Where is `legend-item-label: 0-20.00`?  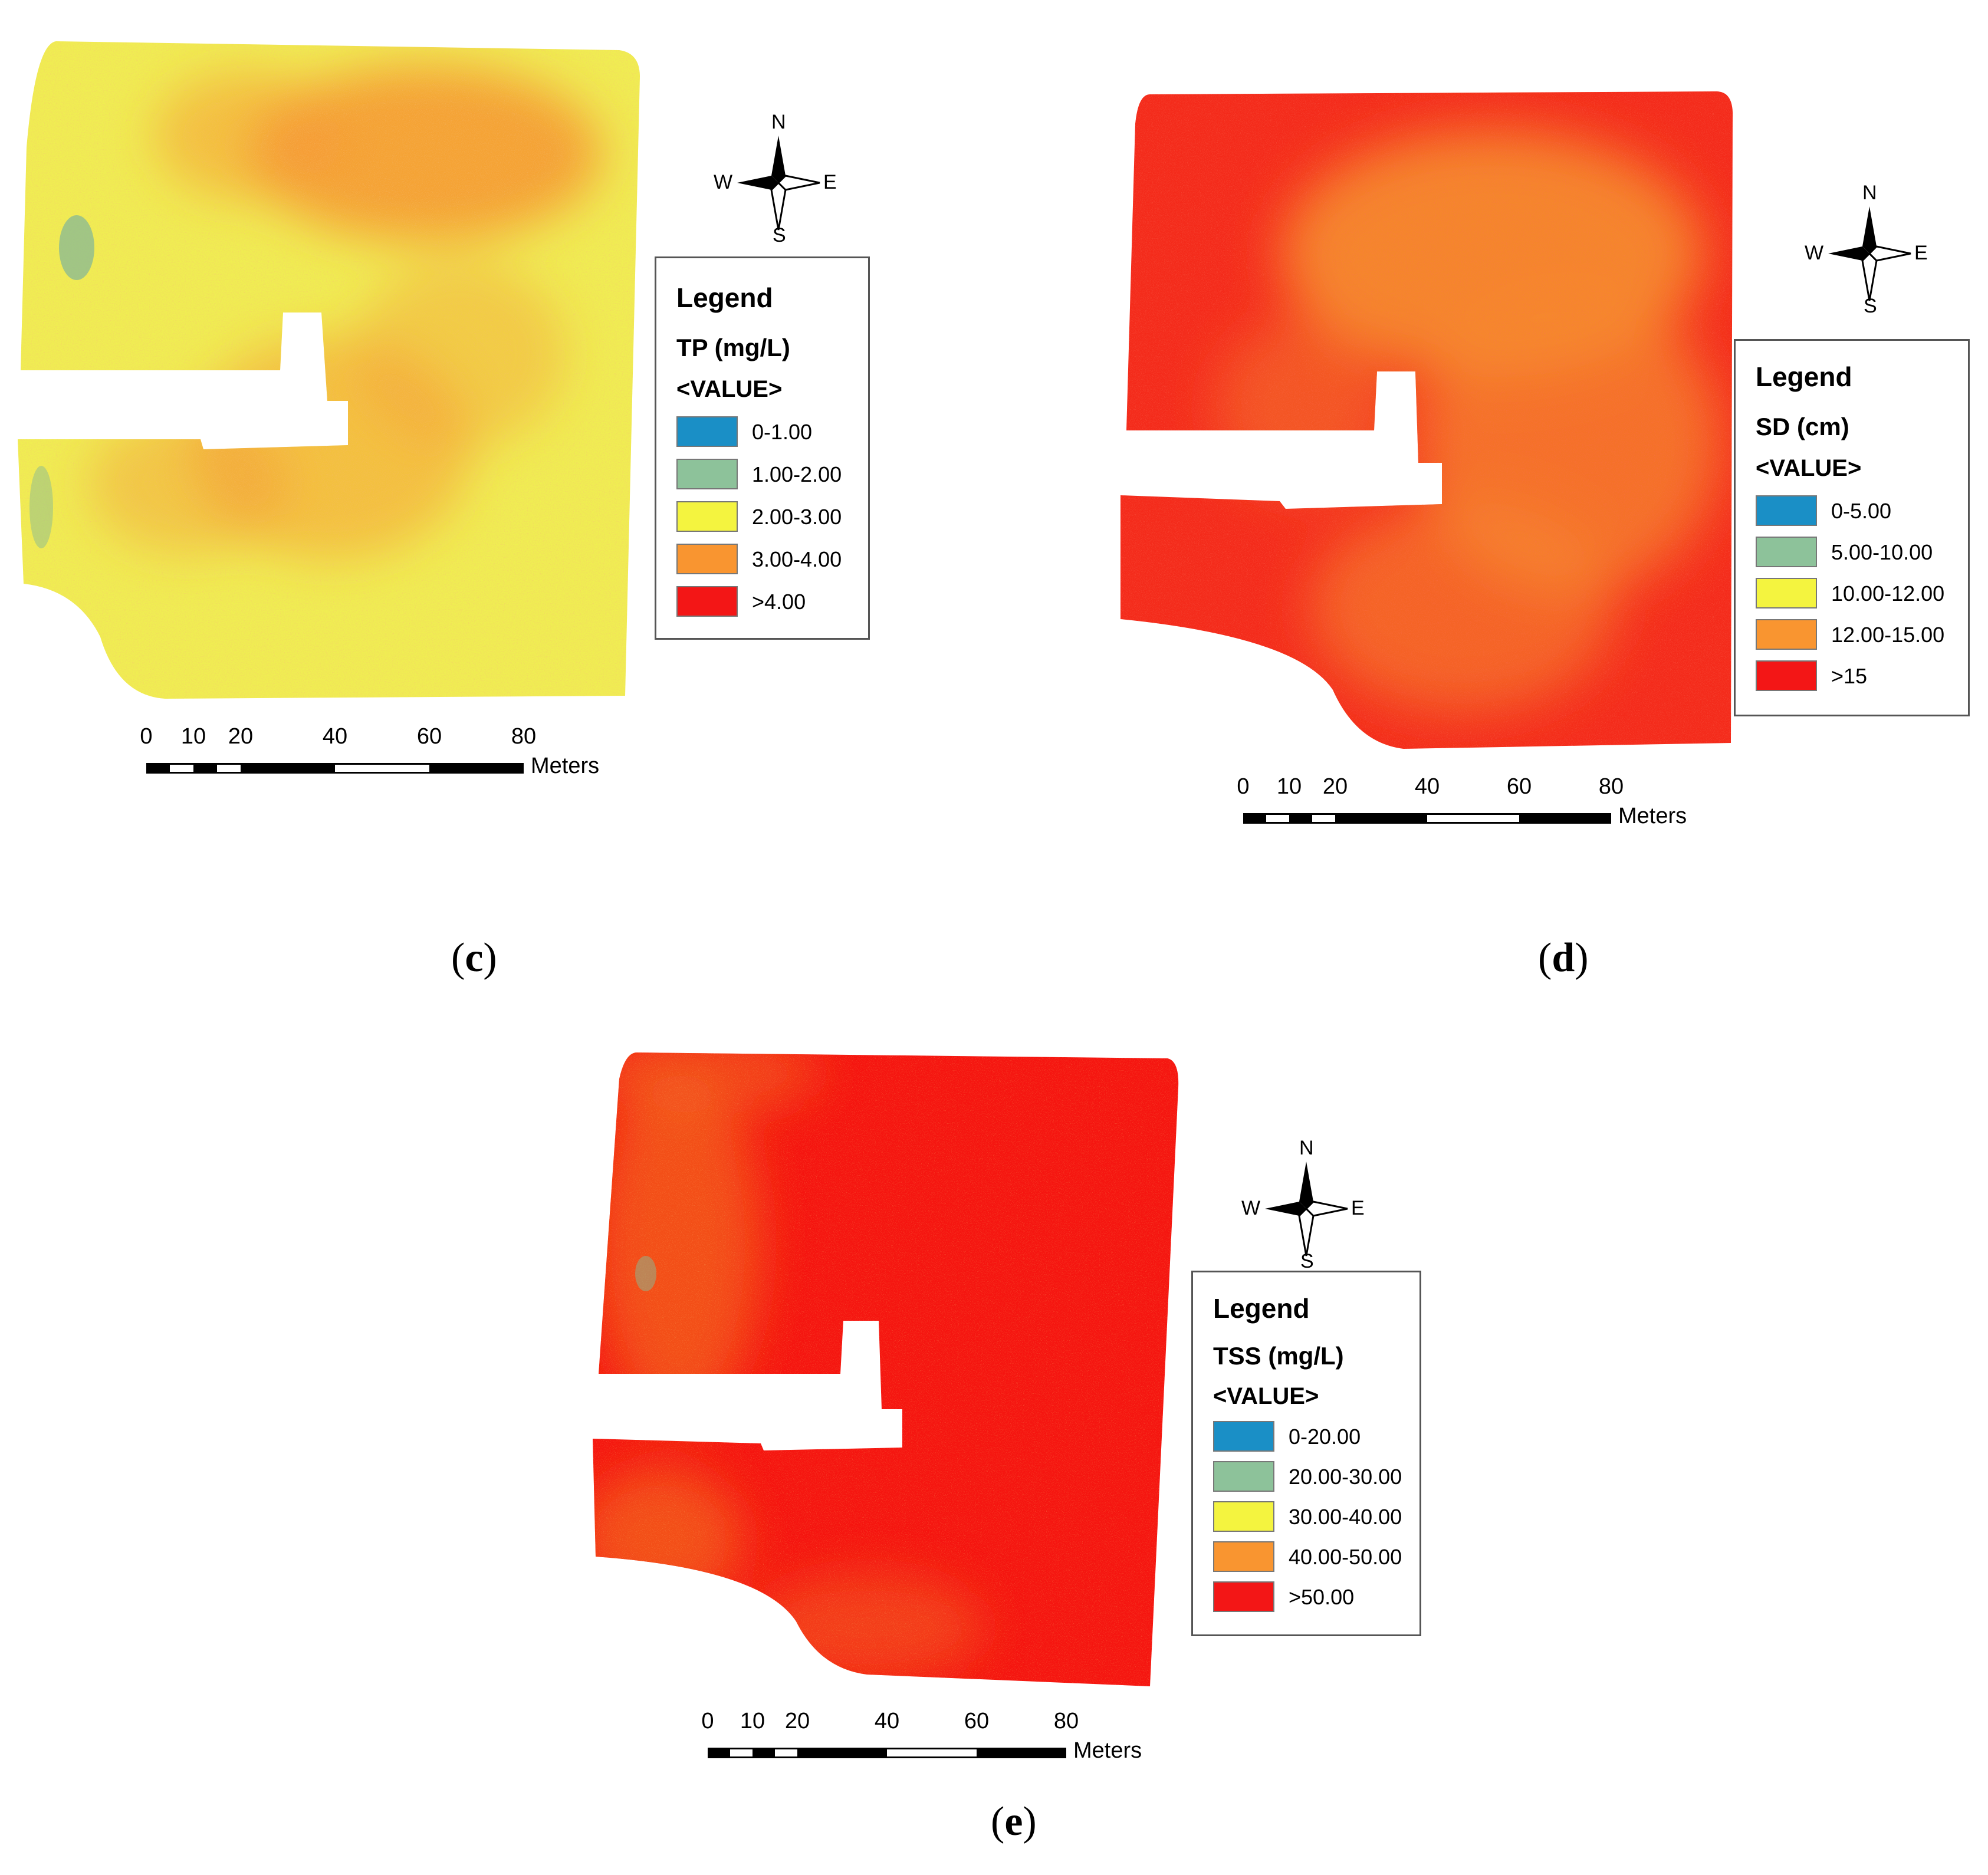 legend-item-label: 0-20.00 is located at coordinates (1325, 1437).